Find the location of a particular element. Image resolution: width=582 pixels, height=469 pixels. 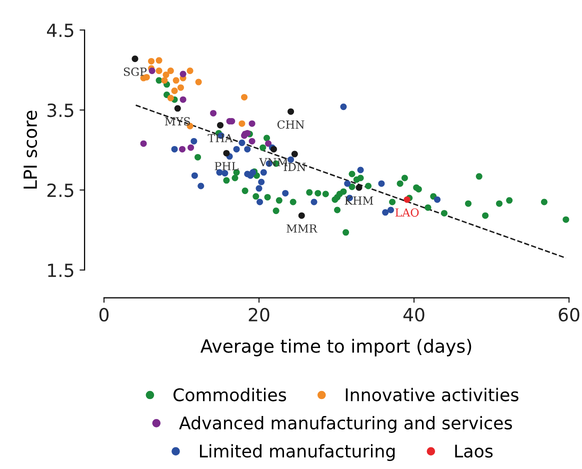

annotation: SGP is located at coordinates (135, 72).